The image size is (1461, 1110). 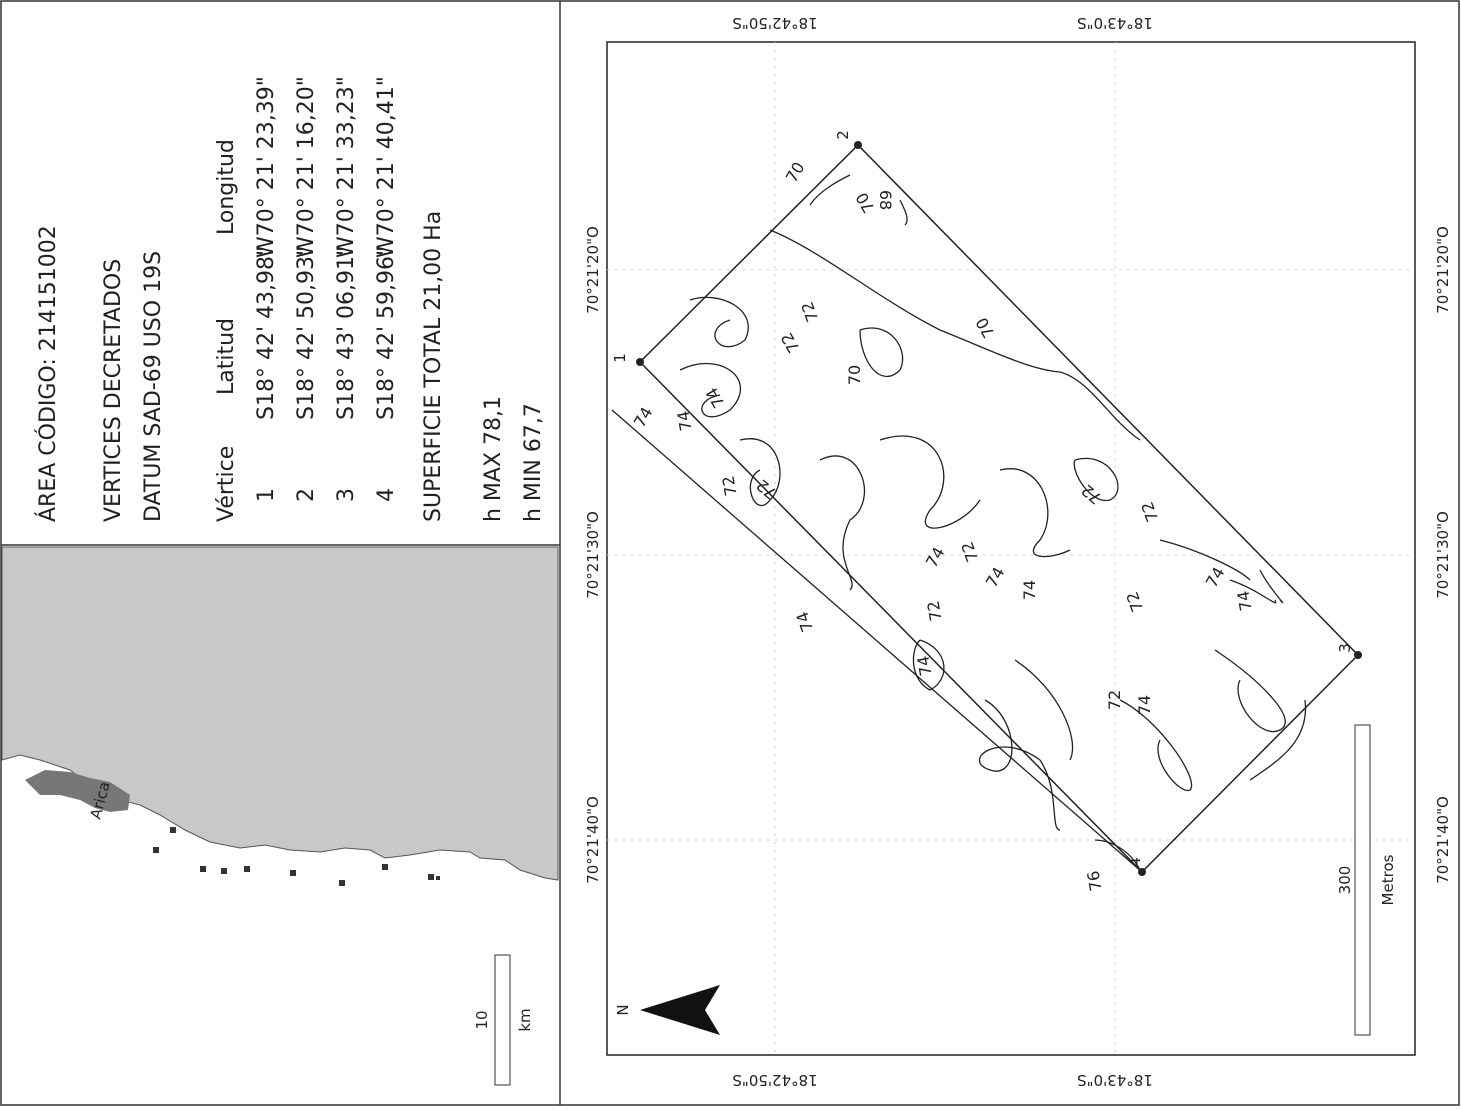 What do you see at coordinates (533, 462) in the screenshot?
I see `h-min: h MIN 67,7` at bounding box center [533, 462].